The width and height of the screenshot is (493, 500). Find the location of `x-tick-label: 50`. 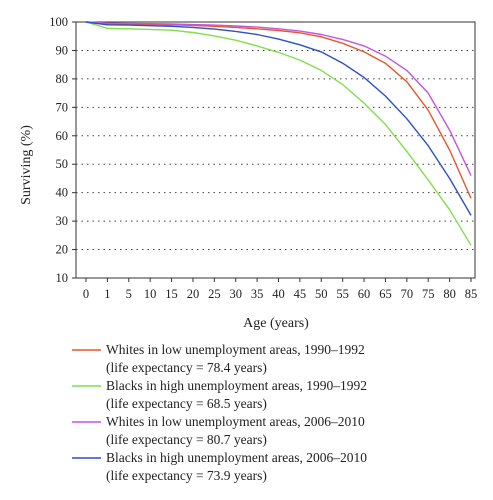

x-tick-label: 50 is located at coordinates (321, 294).